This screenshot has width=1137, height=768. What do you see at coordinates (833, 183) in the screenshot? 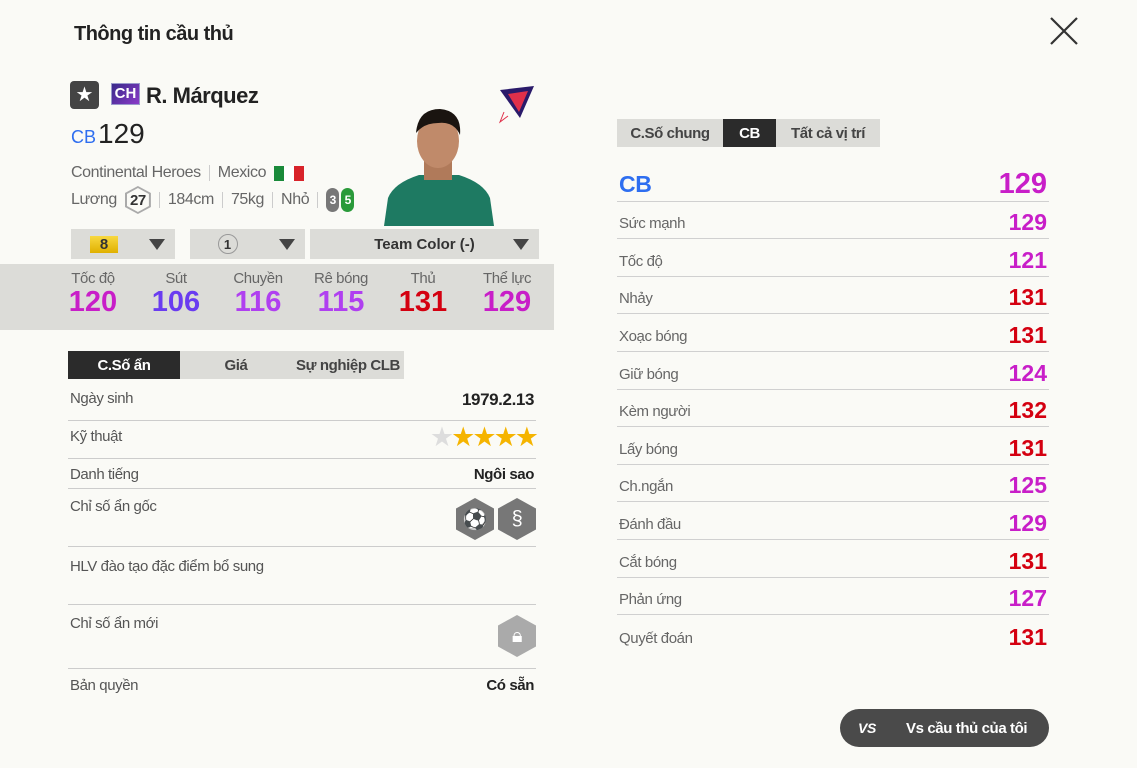
I see `position-rating-row: CB 129` at bounding box center [833, 183].